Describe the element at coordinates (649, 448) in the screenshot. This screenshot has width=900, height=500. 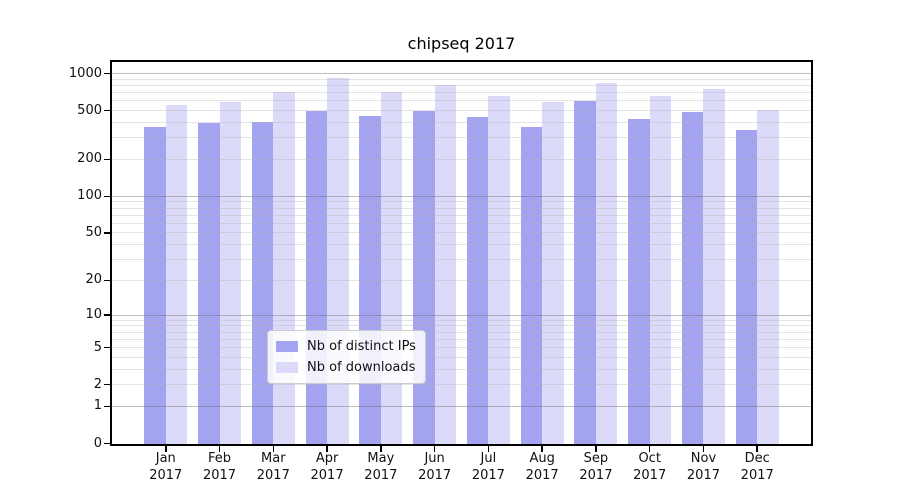
I see `x-tick-mark-oct` at that location.